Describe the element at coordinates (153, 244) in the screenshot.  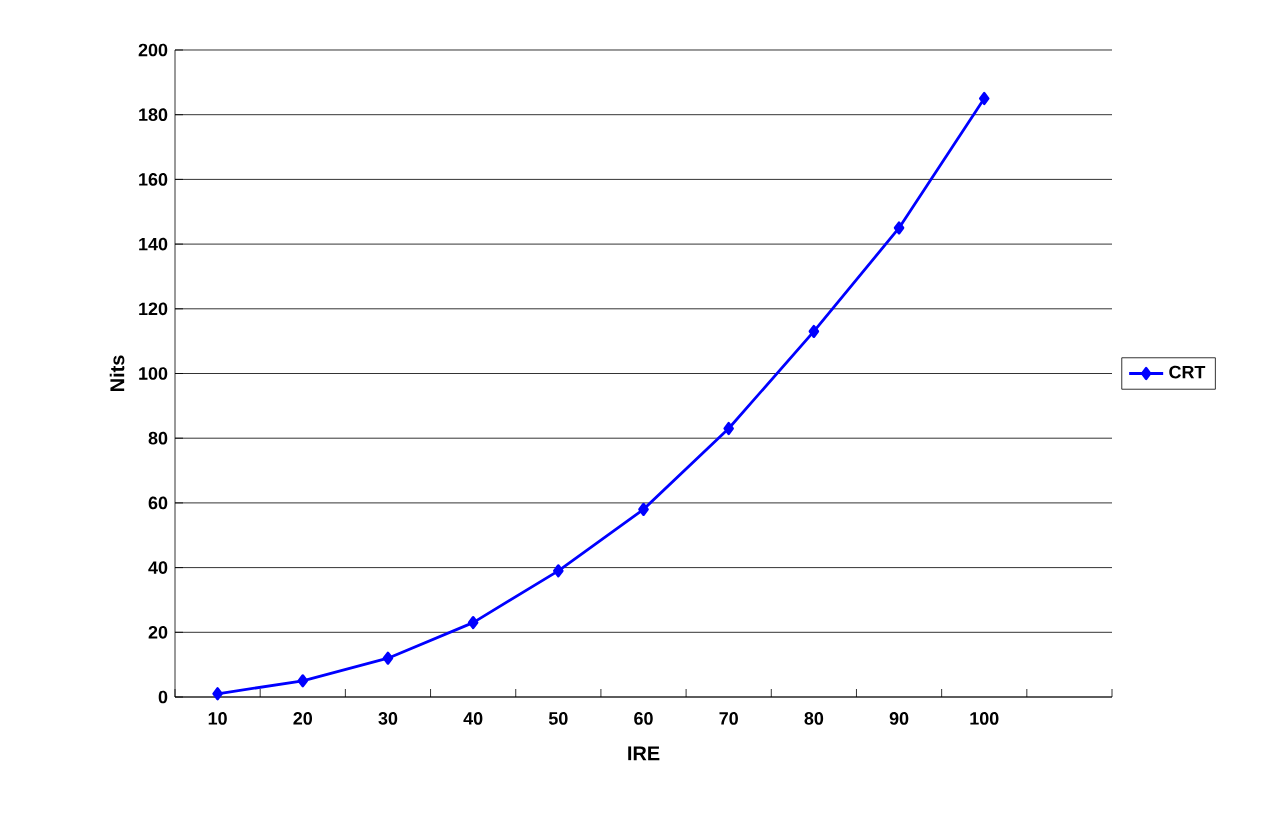
I see `y-tick-label: 140` at that location.